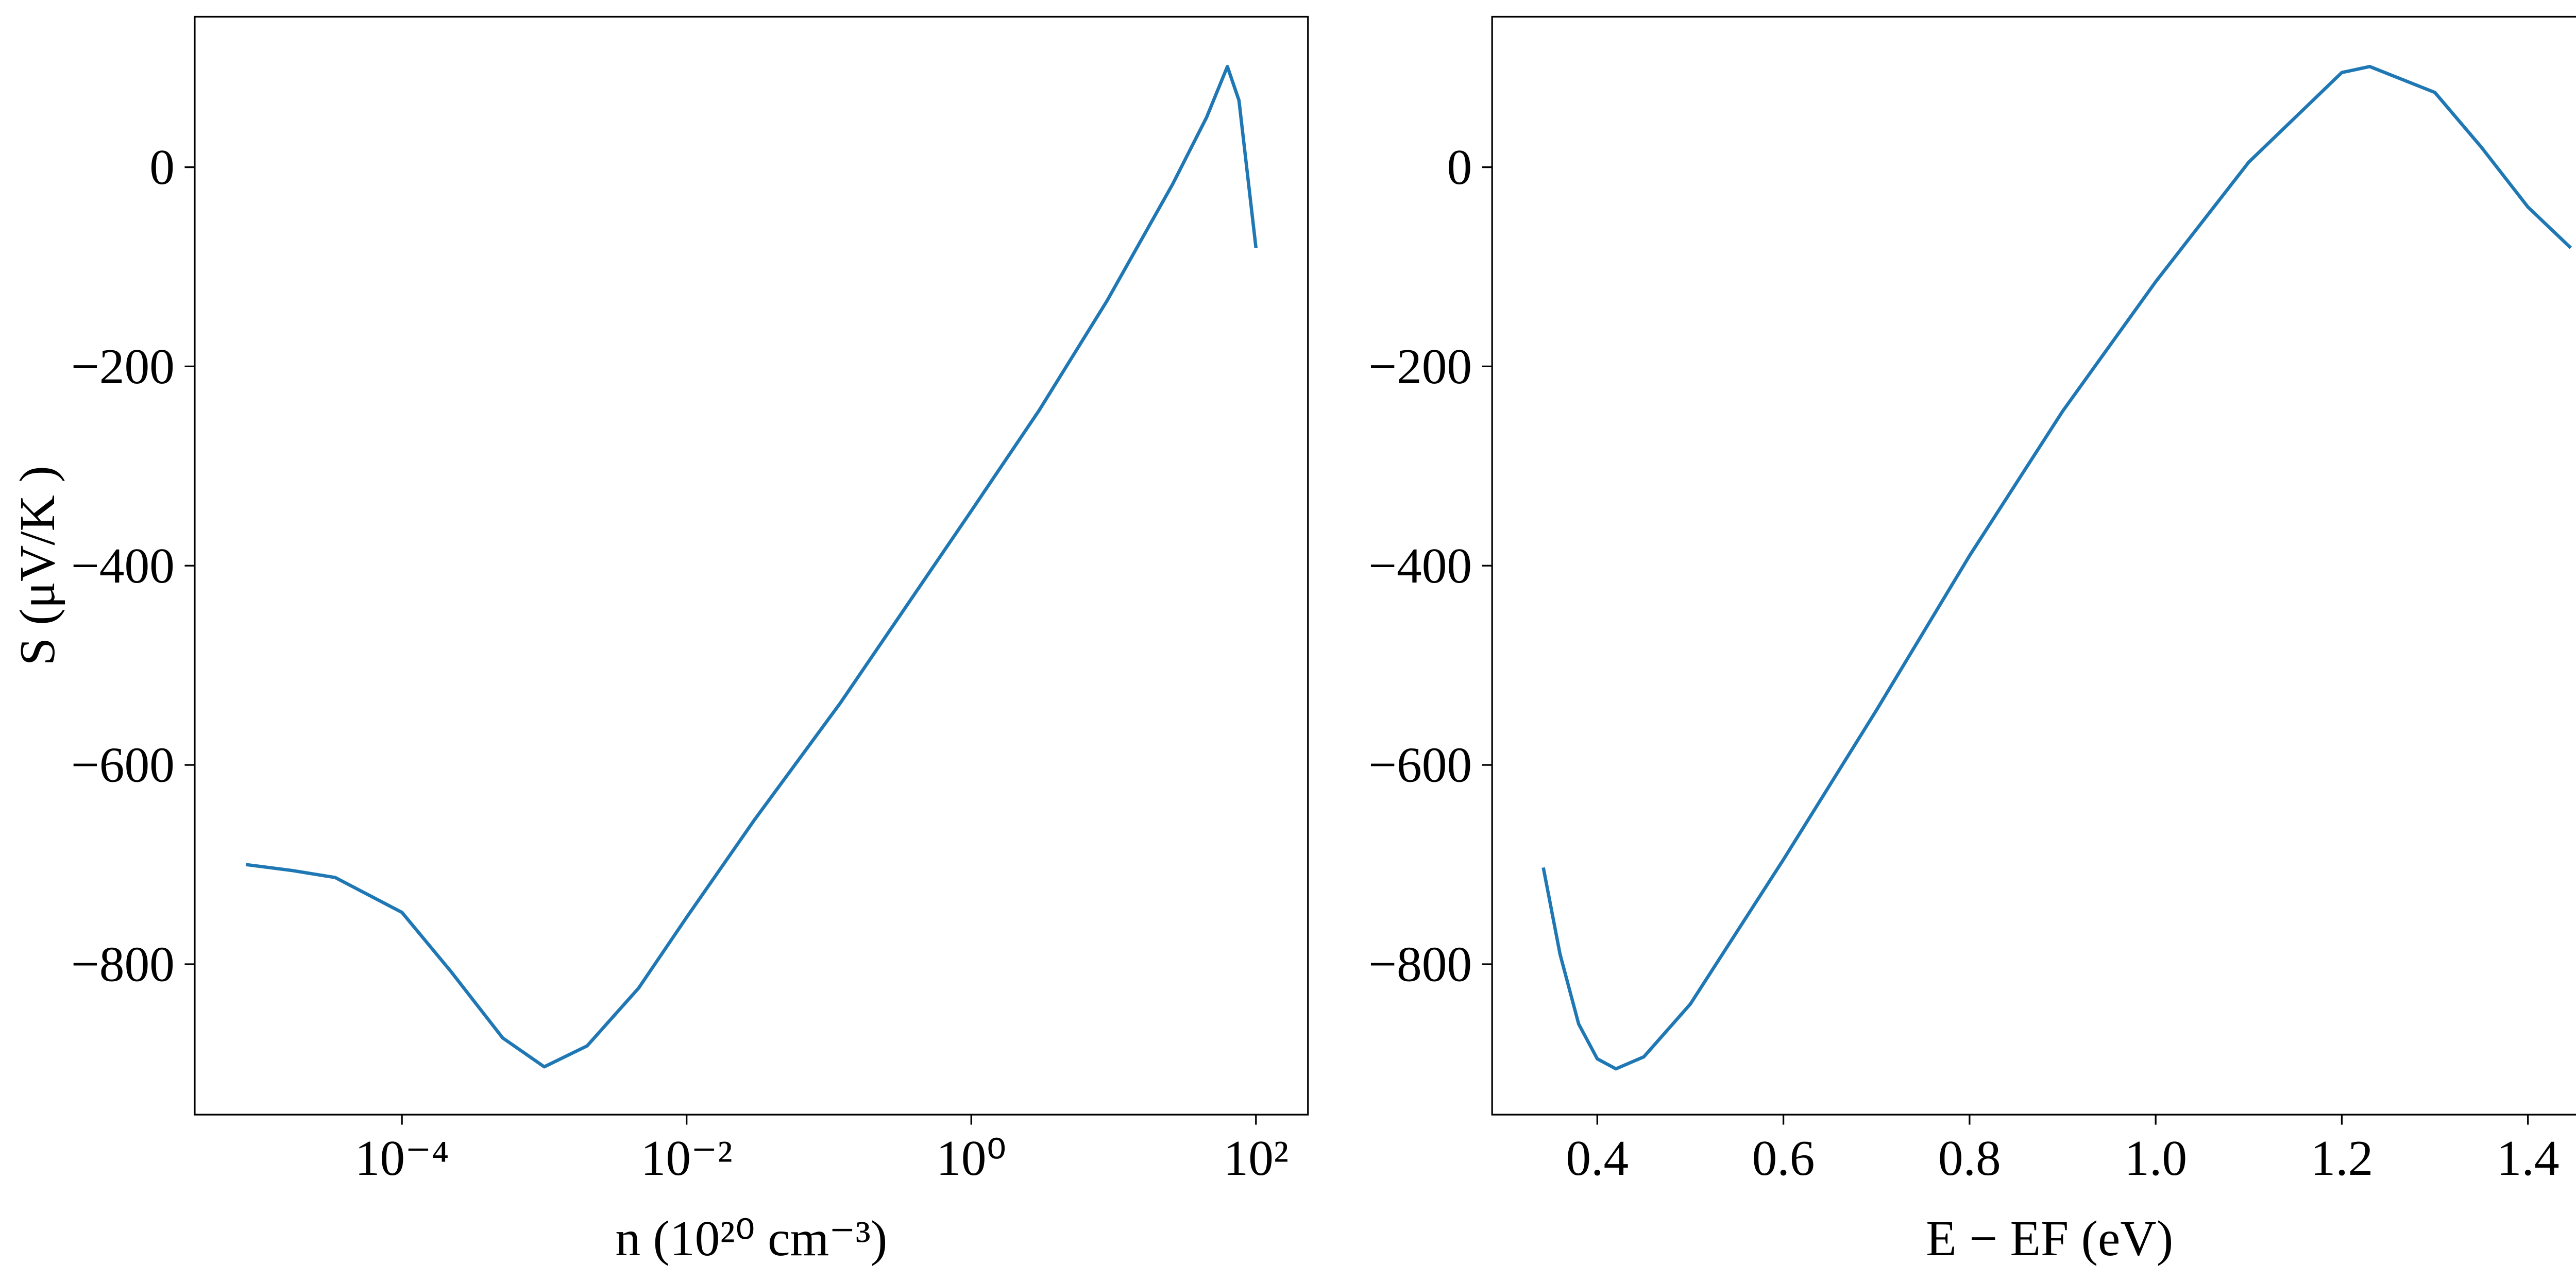  What do you see at coordinates (2528, 1158) in the screenshot?
I see `x-tick-label: 1.4` at bounding box center [2528, 1158].